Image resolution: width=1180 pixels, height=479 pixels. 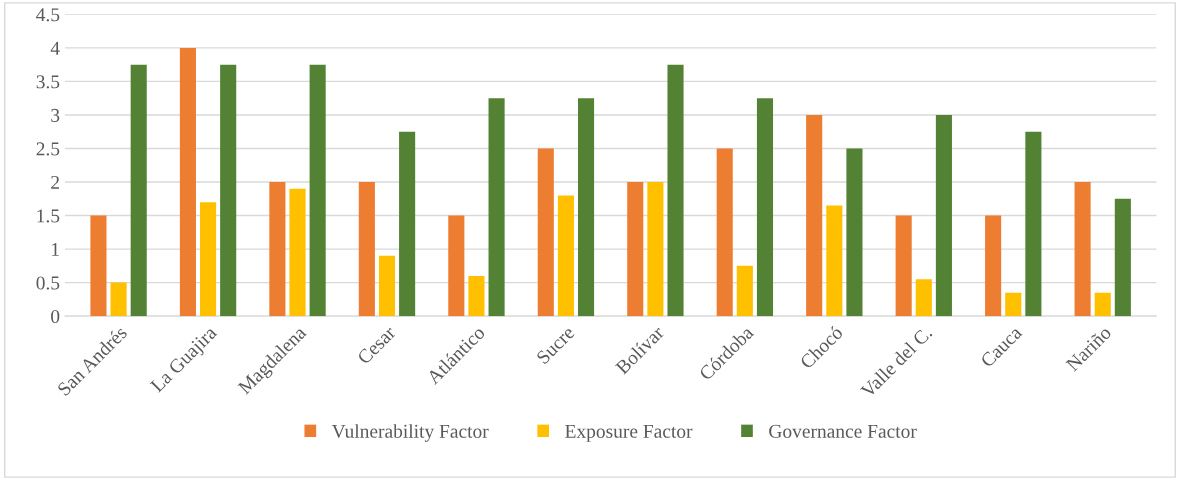 What do you see at coordinates (55, 316) in the screenshot?
I see `y-tick-label: 0` at bounding box center [55, 316].